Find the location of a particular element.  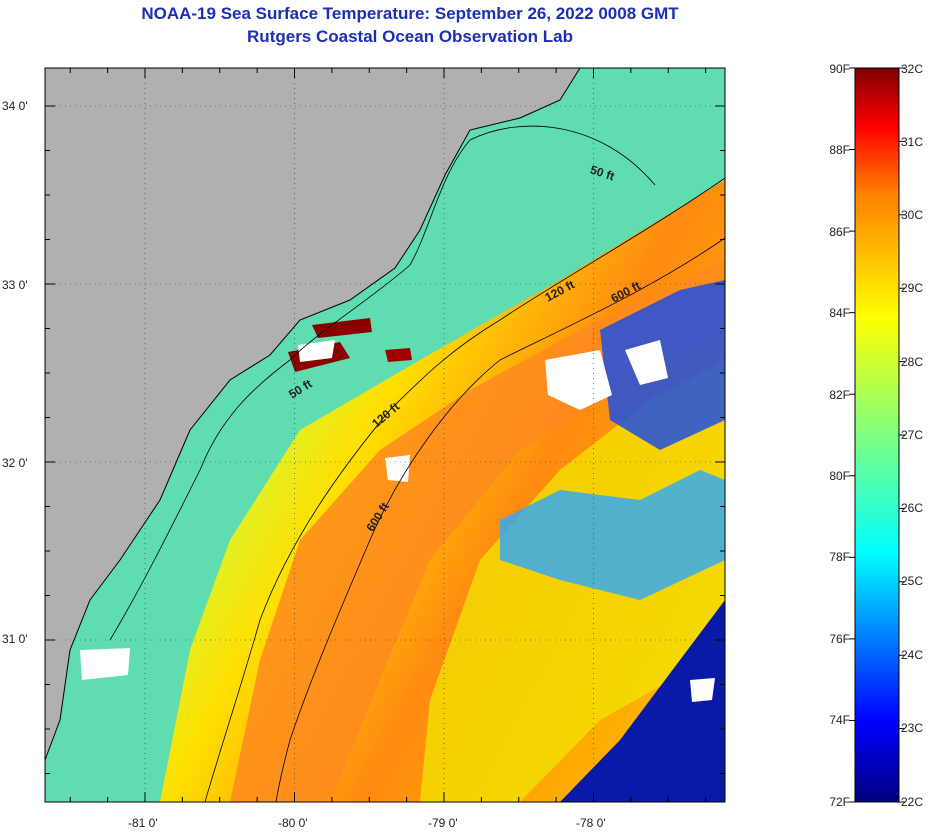

lat-label: 31 0' is located at coordinates (15, 639).